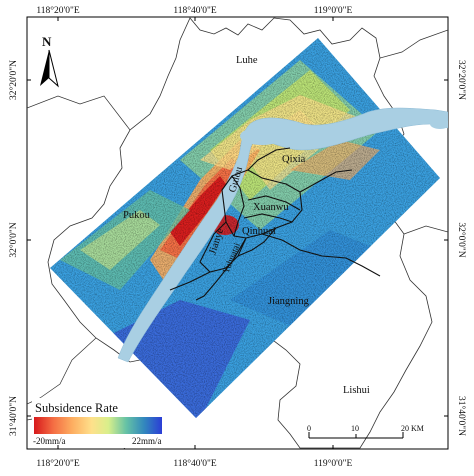  Describe the element at coordinates (259, 231) in the screenshot. I see `district-label-qinhuai: Qinhuai` at that location.